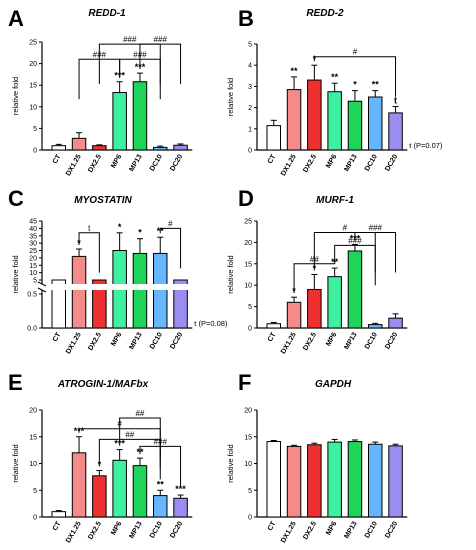 This screenshot has width=476, height=550. What do you see at coordinates (103, 384) in the screenshot?
I see `panel-title: ATROGIN-1/MAFbx` at bounding box center [103, 384].